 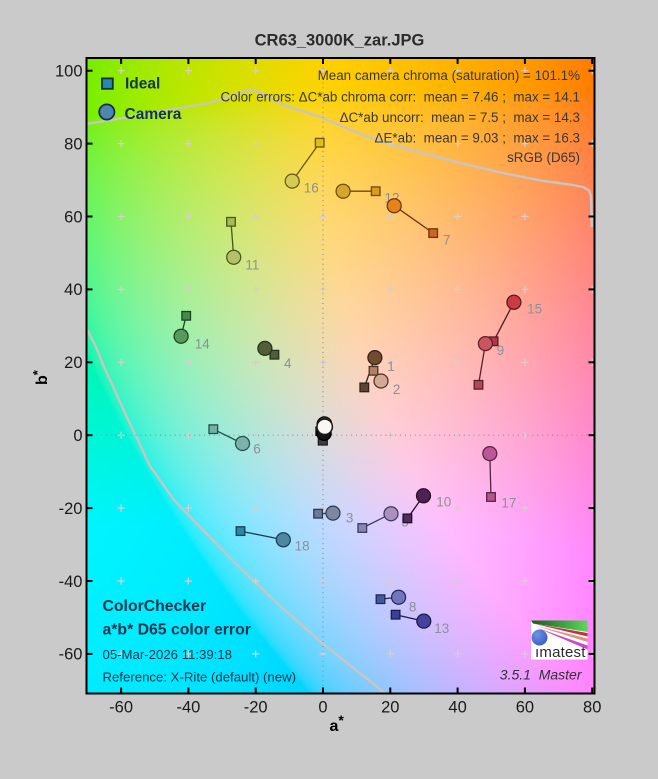 I want to click on svg-text: a*b* D65 color error, so click(x=177, y=630).